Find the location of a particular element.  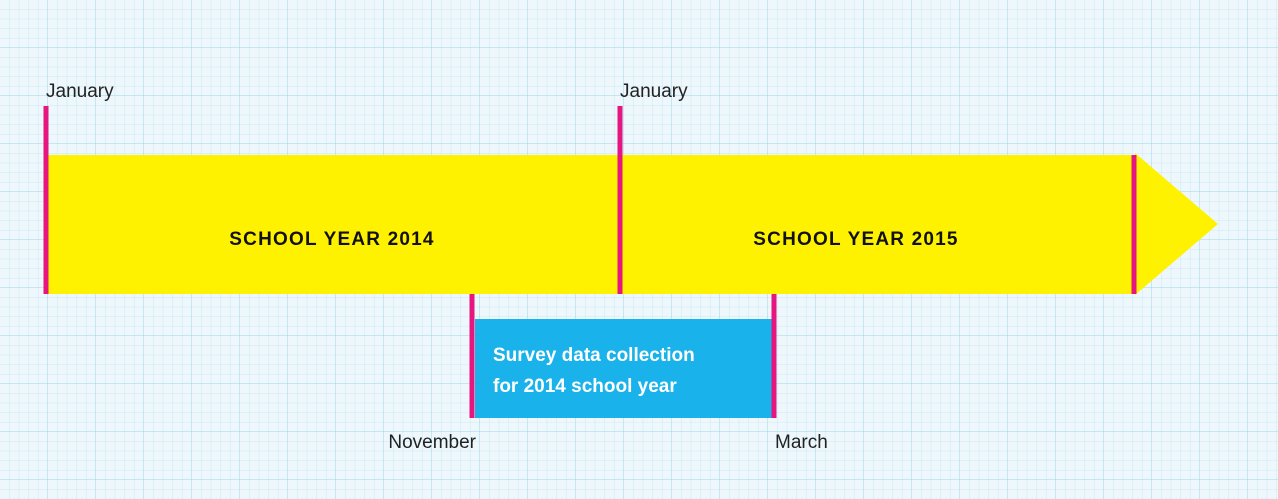

marker-label: March is located at coordinates (801, 442).